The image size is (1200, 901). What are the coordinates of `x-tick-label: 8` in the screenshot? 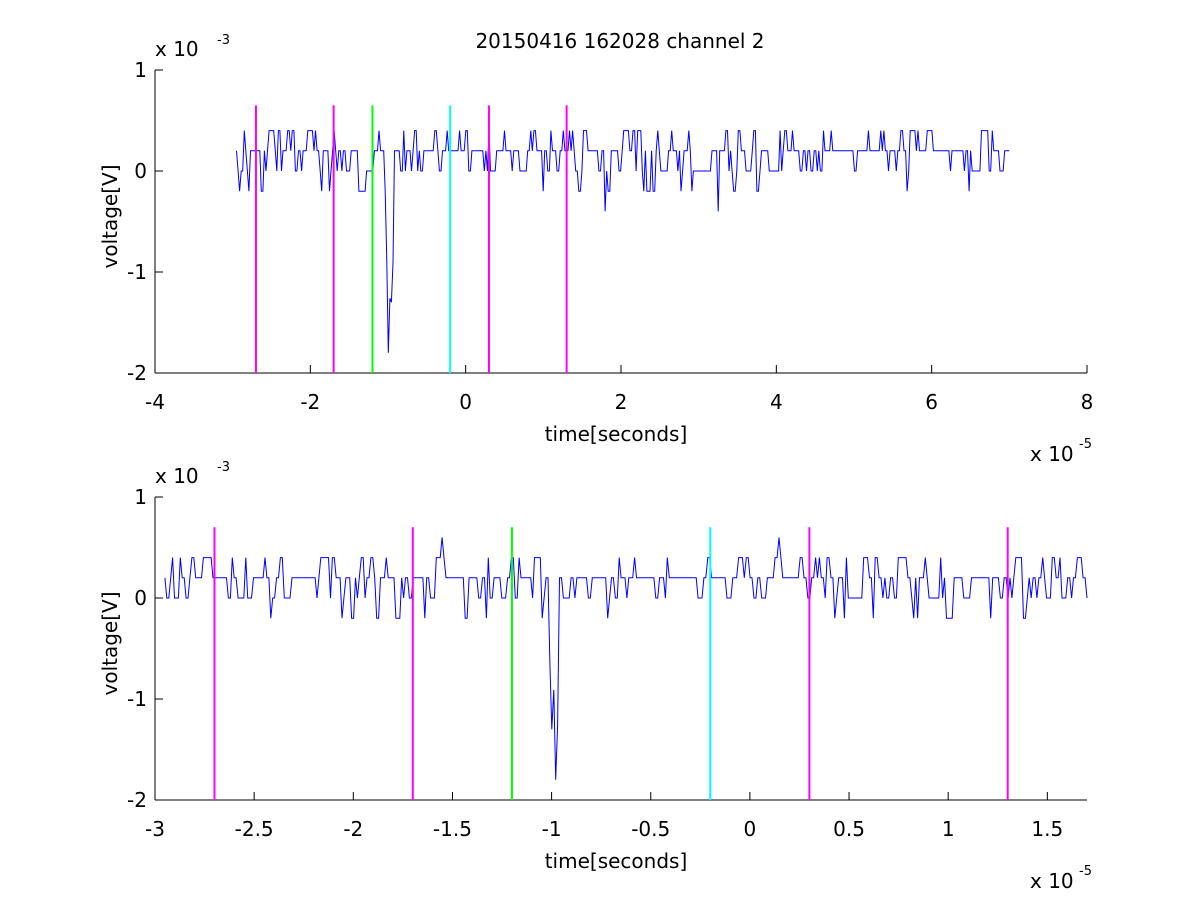 It's located at (1087, 402).